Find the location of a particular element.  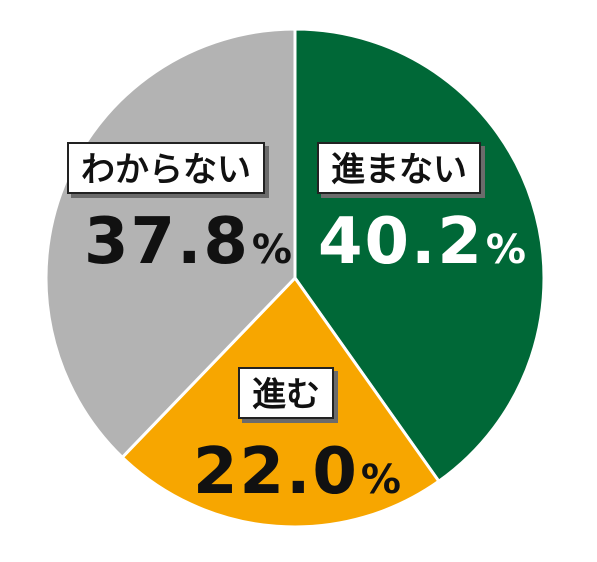

slice-value-2: 37.8% is located at coordinates (188, 242).